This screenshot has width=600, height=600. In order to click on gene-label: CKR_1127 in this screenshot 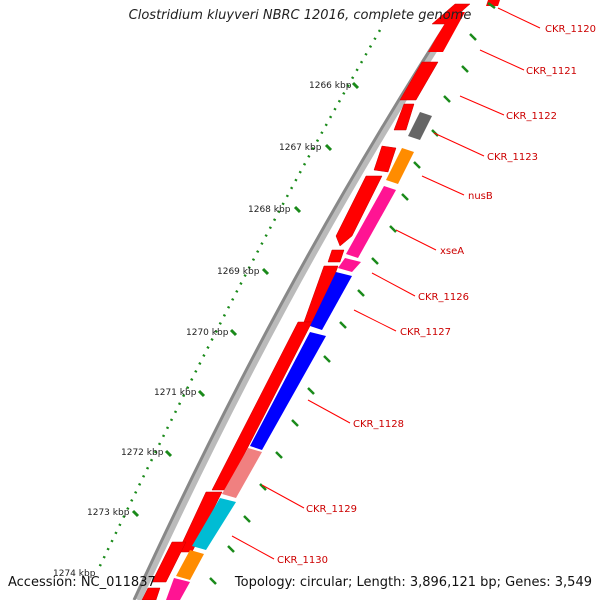, I will do `click(425, 332)`.